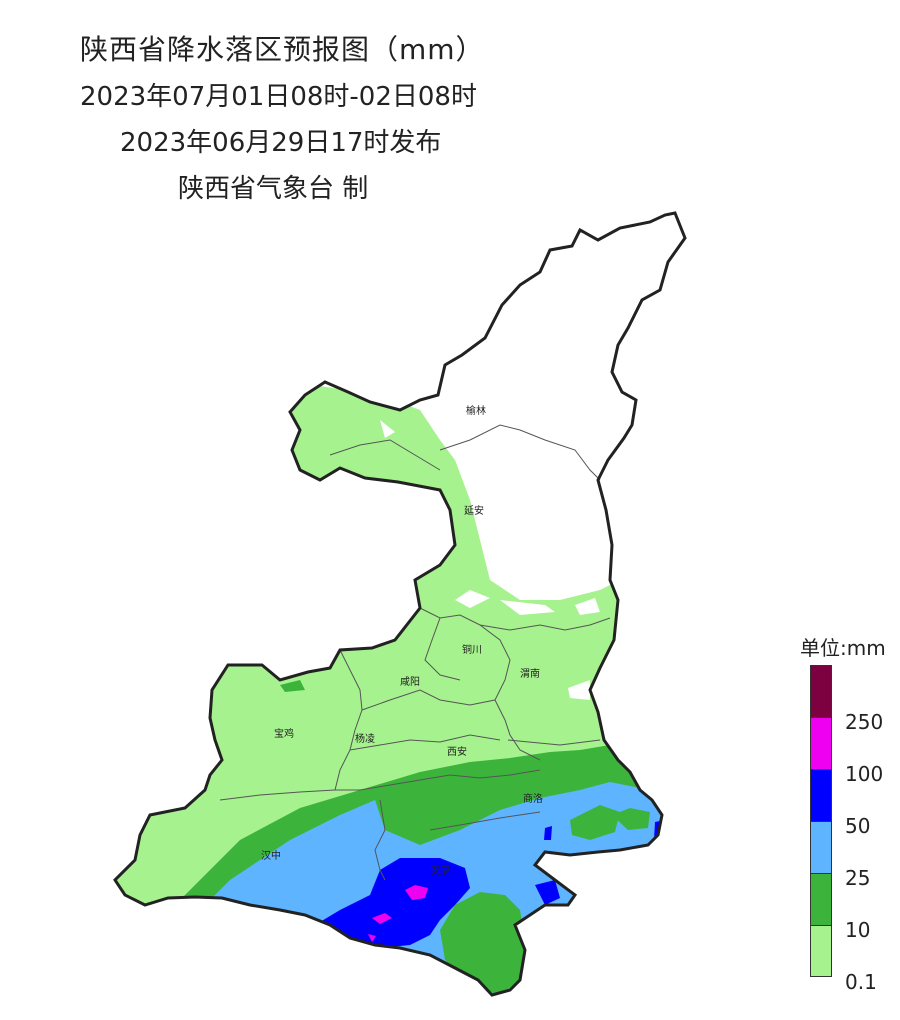 The image size is (900, 1020). What do you see at coordinates (864, 722) in the screenshot?
I see `legend-label-250: 250` at bounding box center [864, 722].